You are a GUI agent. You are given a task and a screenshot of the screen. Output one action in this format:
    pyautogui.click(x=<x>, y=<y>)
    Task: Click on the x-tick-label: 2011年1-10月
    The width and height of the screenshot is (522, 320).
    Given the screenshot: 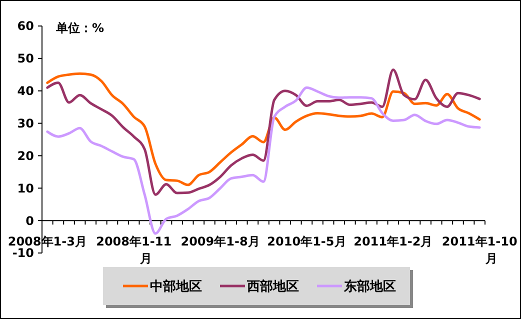 What is the action you would take?
    pyautogui.click(x=480, y=250)
    